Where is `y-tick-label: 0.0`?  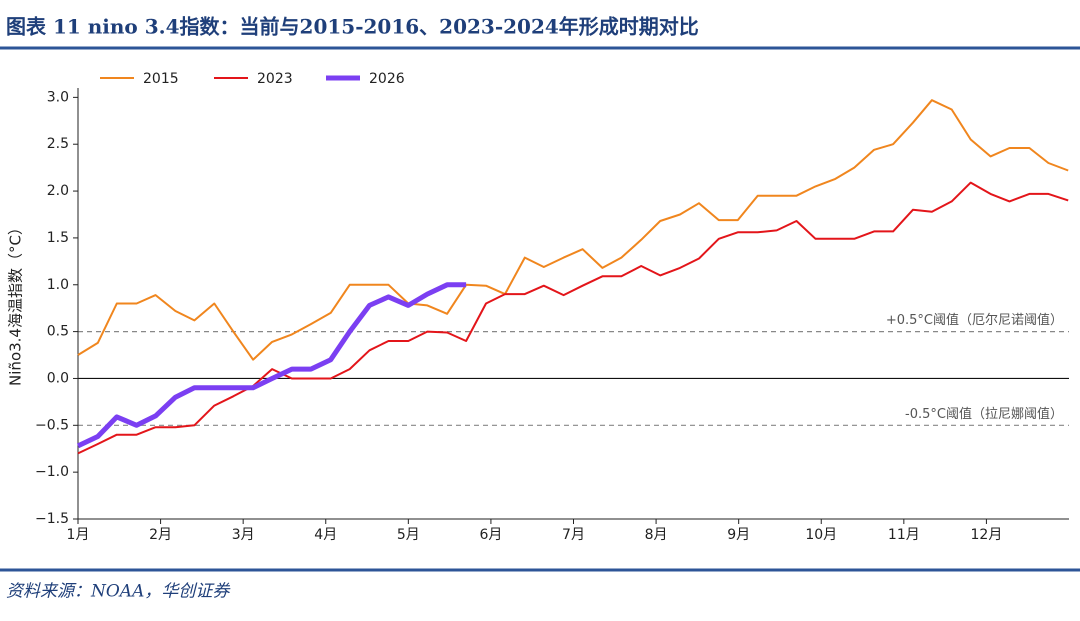 y-tick-label: 0.0 is located at coordinates (58, 378).